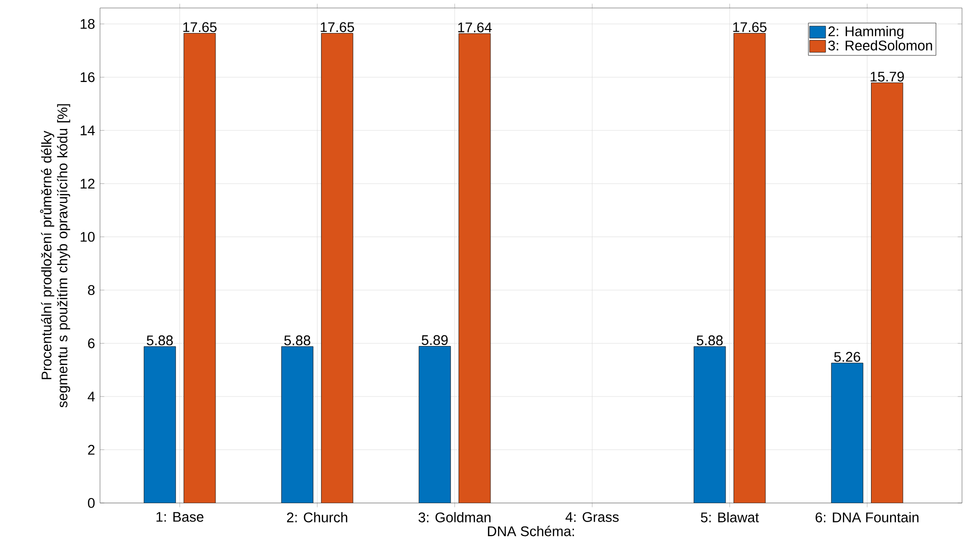 This screenshot has height=552, width=966. What do you see at coordinates (592, 517) in the screenshot?
I see `x-tick-label: 4: Grass` at bounding box center [592, 517].